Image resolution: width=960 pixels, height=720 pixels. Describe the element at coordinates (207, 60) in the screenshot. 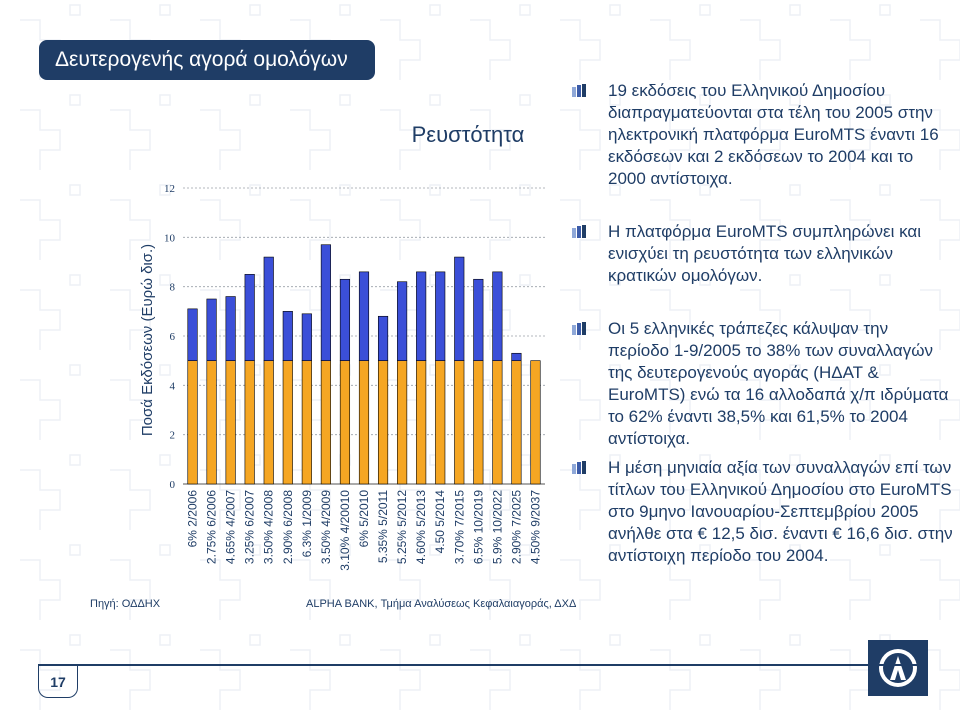

I see `slide-title: Δευτερογενής αγορά ομολόγων` at that location.